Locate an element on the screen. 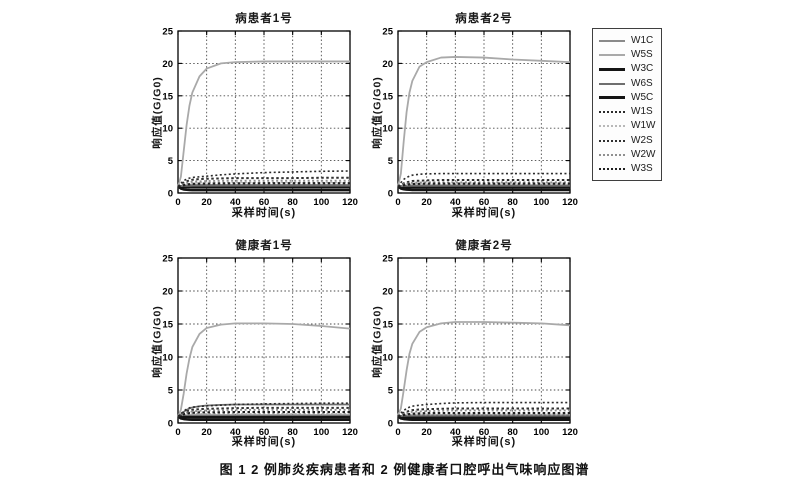  legend-item-label: W1W is located at coordinates (643, 126).